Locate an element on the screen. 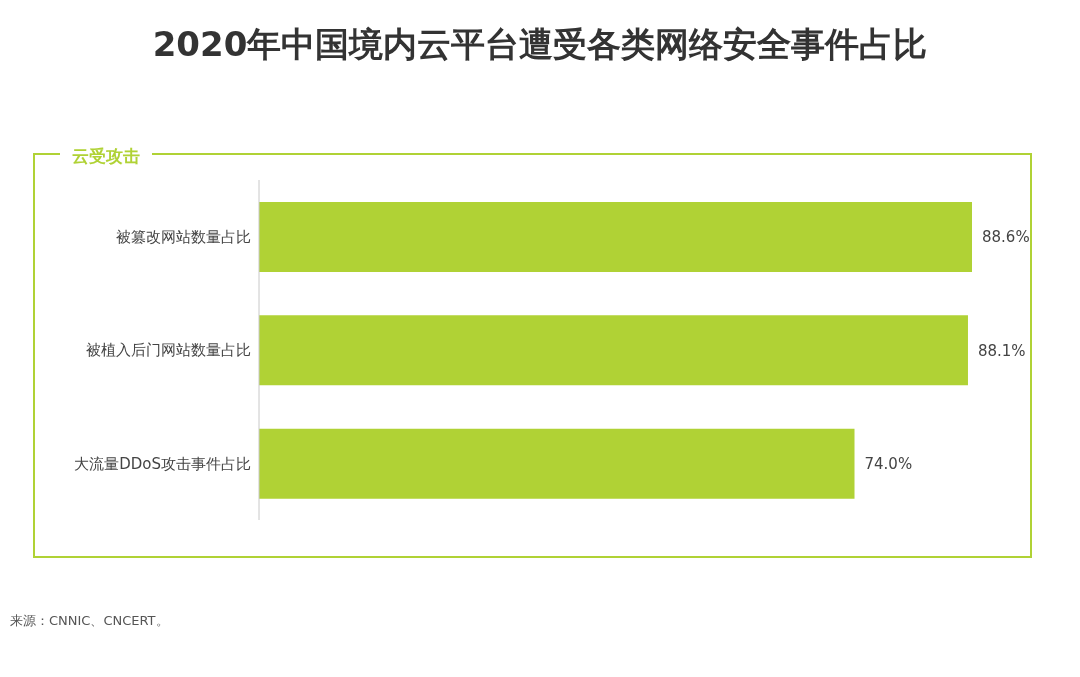 This screenshot has width=1080, height=677. chart-title: 2020年中国境内云平台遭受各类网络安全事件占比 is located at coordinates (540, 44).